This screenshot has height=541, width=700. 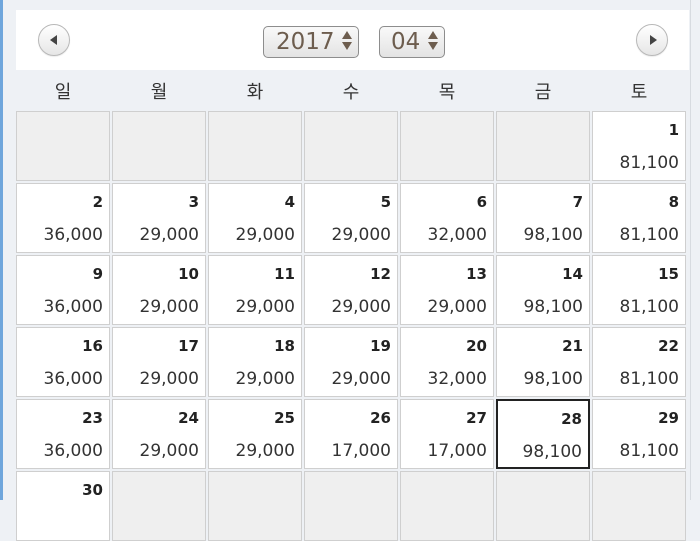 I want to click on calendar-day-cell: 9 36,000, so click(x=63, y=290).